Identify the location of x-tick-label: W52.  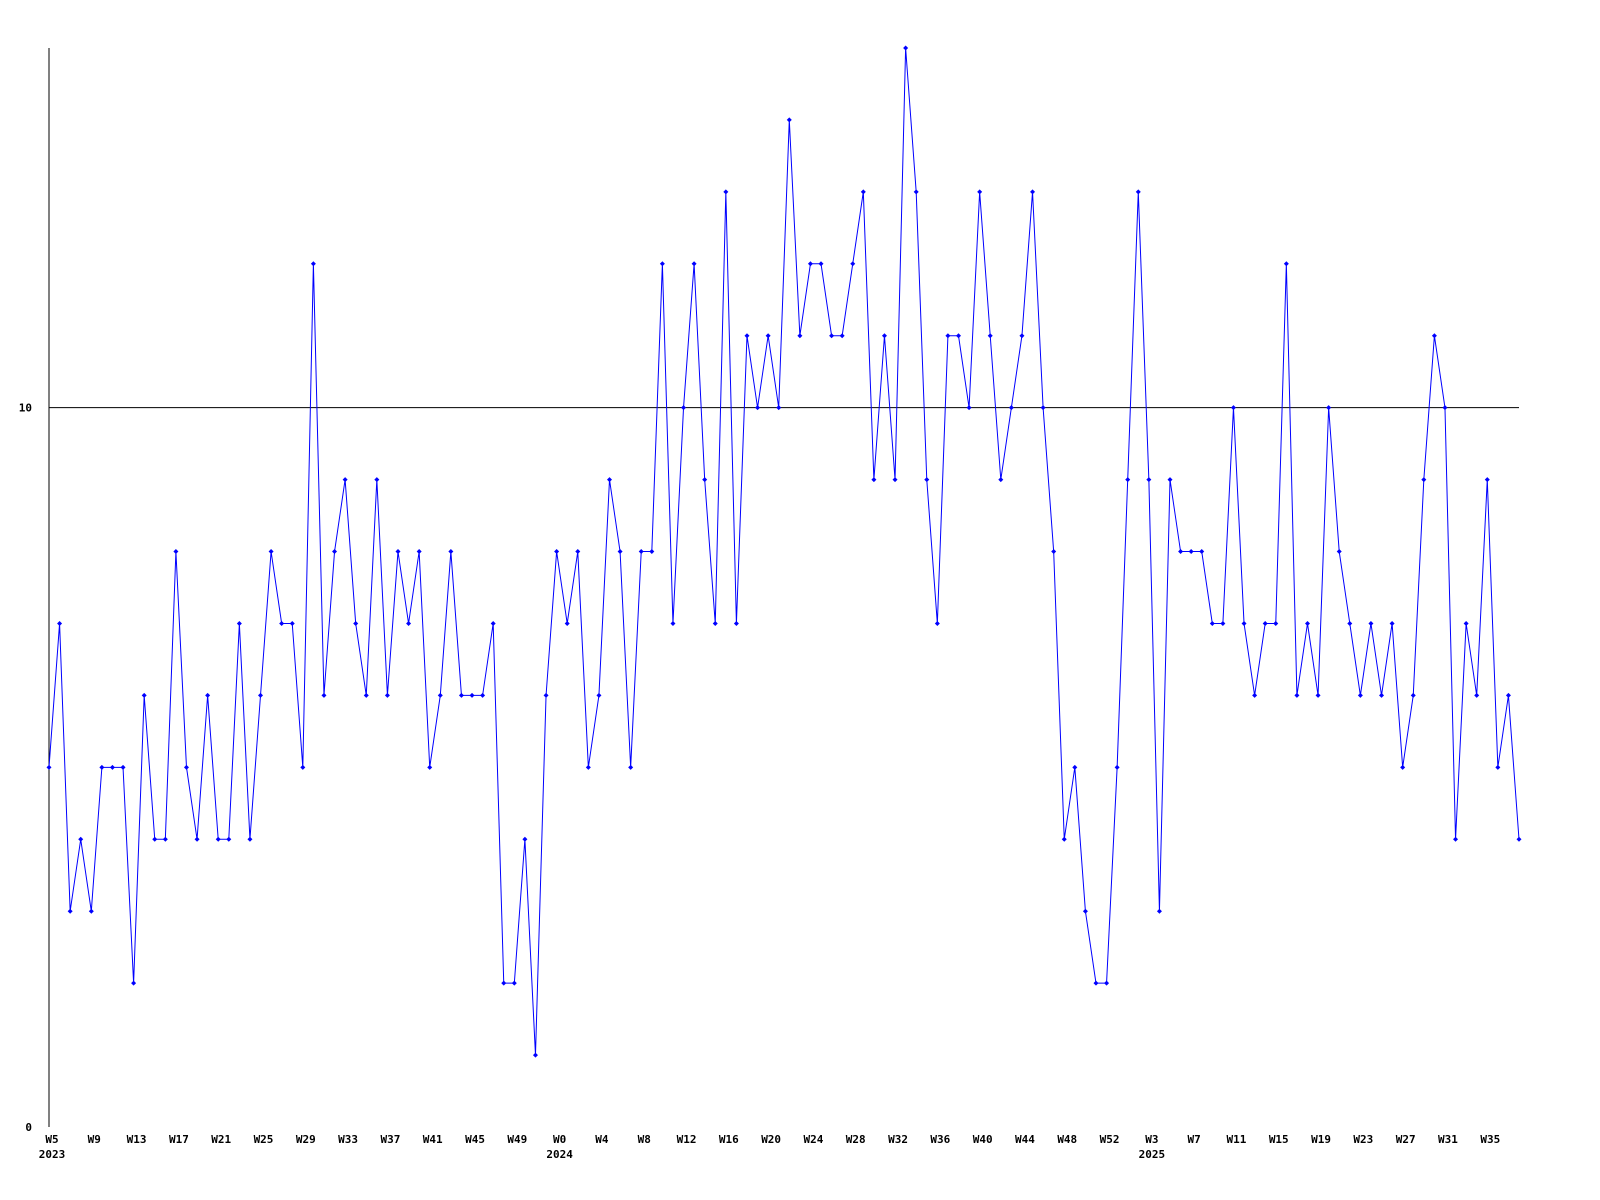
(1110, 1139).